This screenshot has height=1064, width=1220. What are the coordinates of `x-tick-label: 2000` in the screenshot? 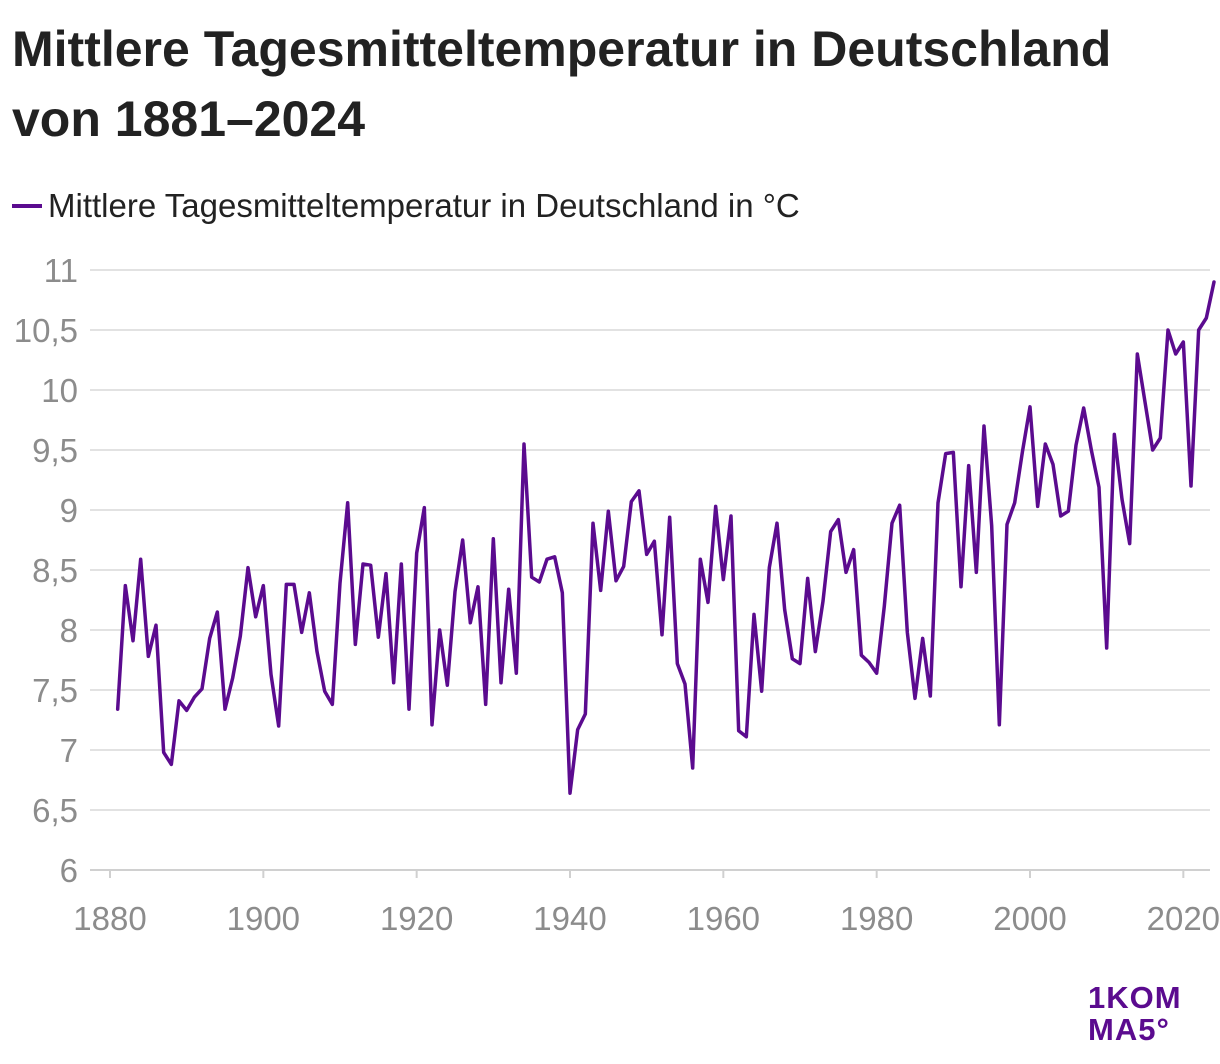 It's located at (1029, 918).